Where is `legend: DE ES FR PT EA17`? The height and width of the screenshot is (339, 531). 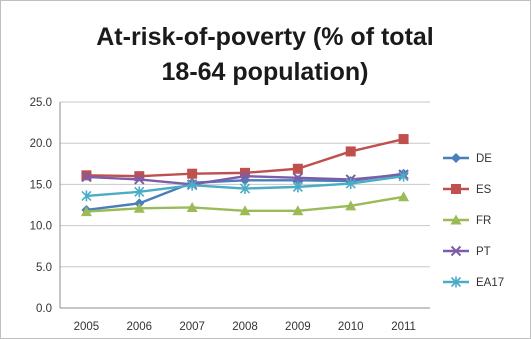
legend: DE ES FR PT EA17 is located at coordinates (473, 221).